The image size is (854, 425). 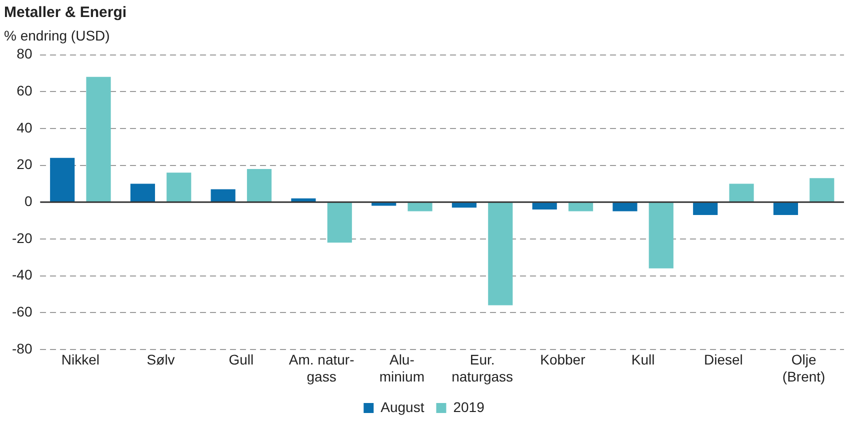 I want to click on chart-title: Metaller & Energi, so click(x=65, y=13).